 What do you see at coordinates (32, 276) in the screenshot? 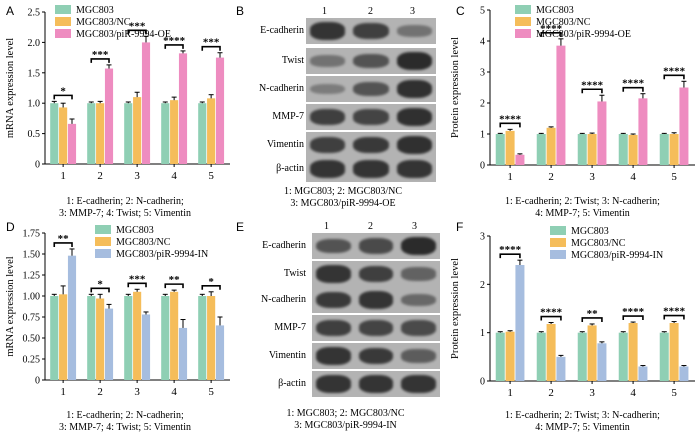
I see `y-tick-label: 1.25` at bounding box center [32, 276].